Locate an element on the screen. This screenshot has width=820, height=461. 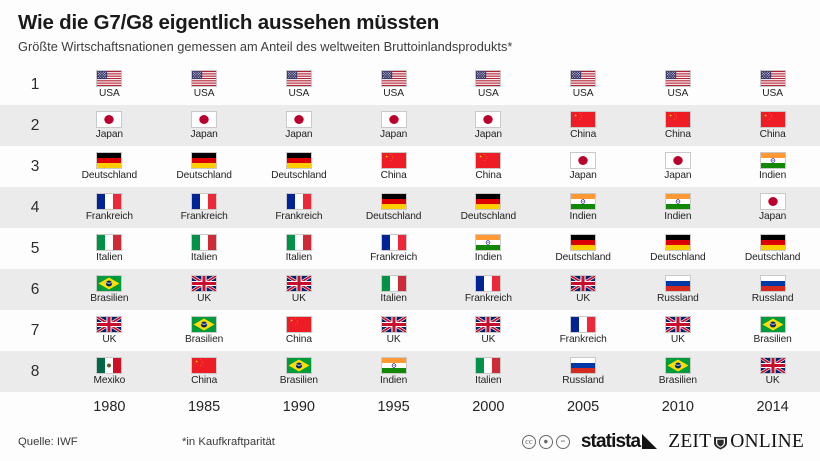
rank-label: 2 is located at coordinates (35, 125).